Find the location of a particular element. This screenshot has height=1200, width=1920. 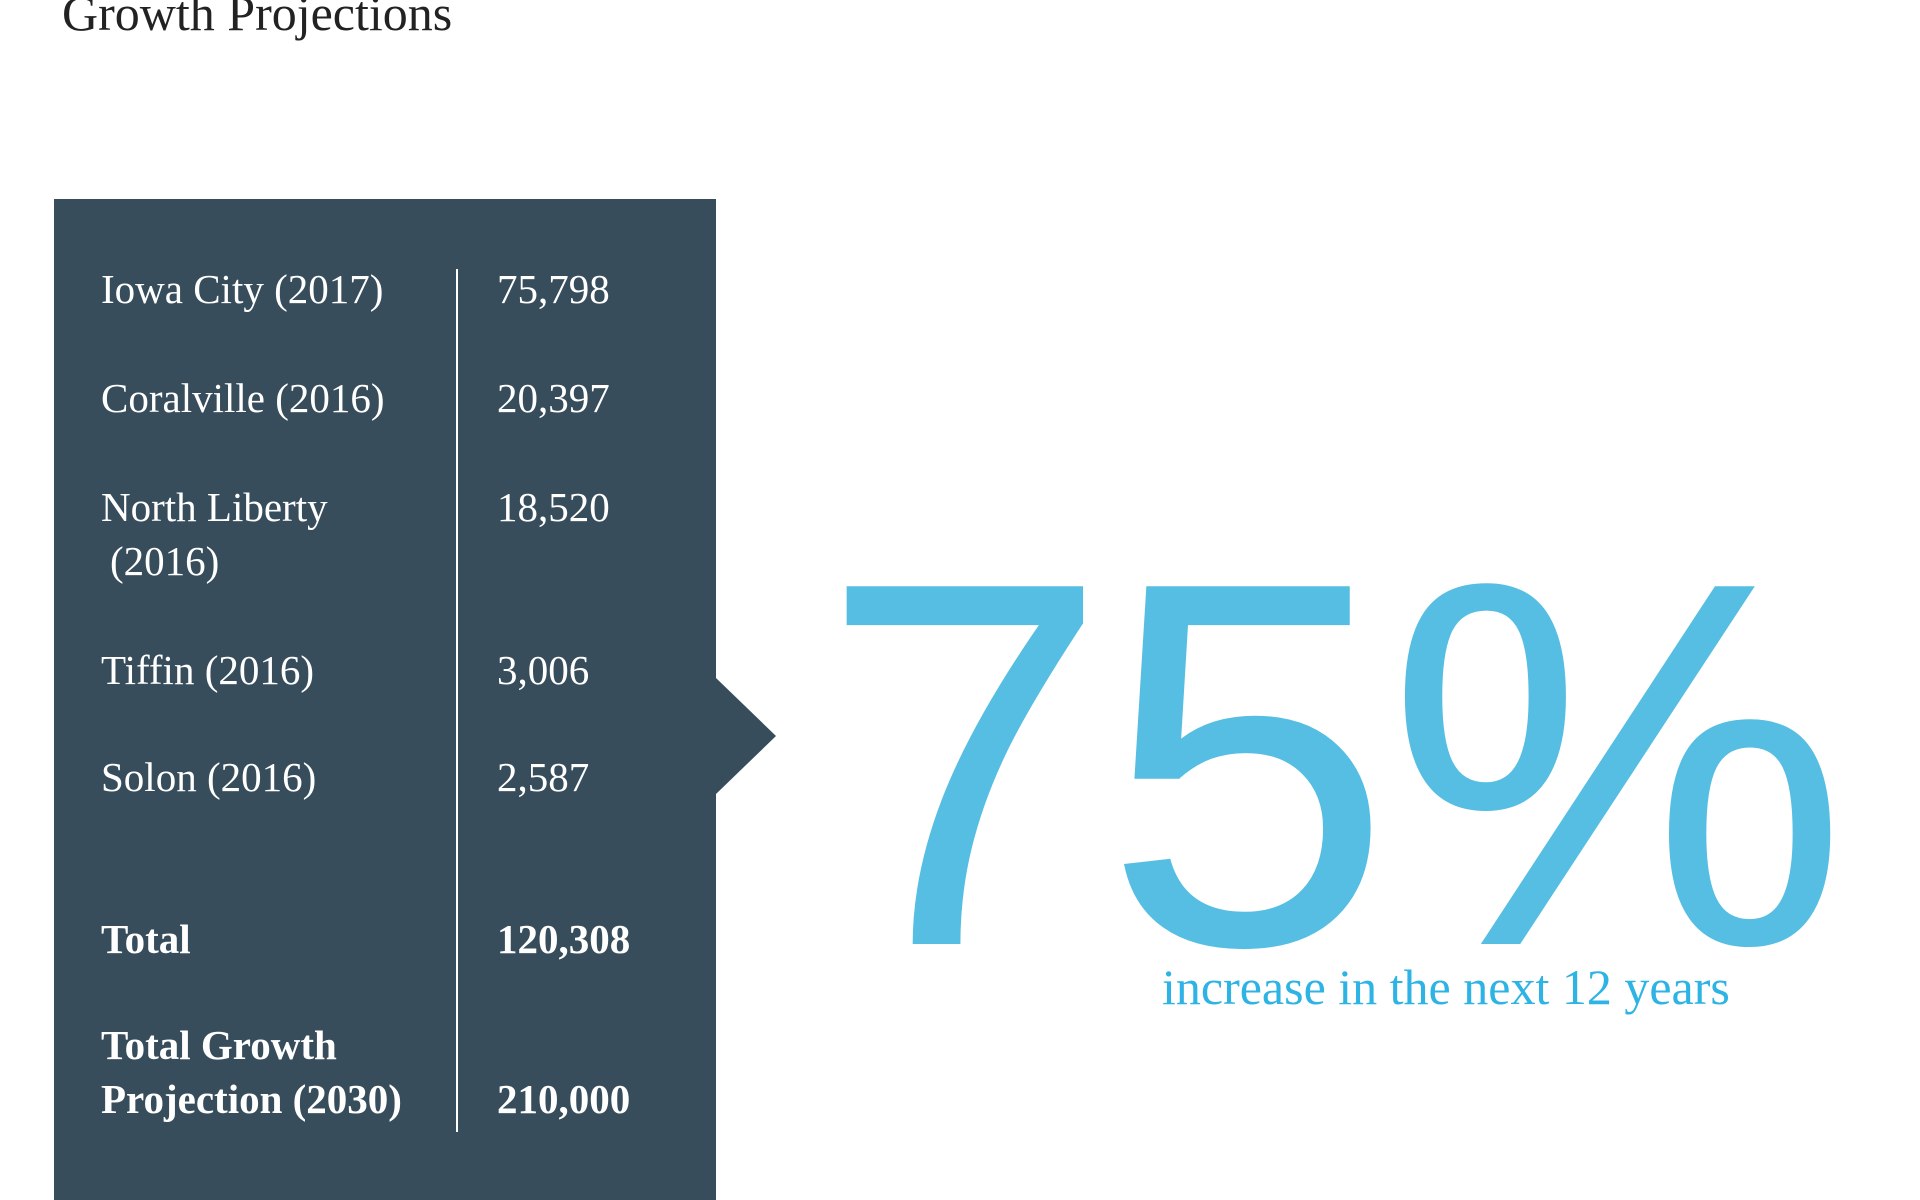

projection-label-line1: Total Growth is located at coordinates (219, 1045).